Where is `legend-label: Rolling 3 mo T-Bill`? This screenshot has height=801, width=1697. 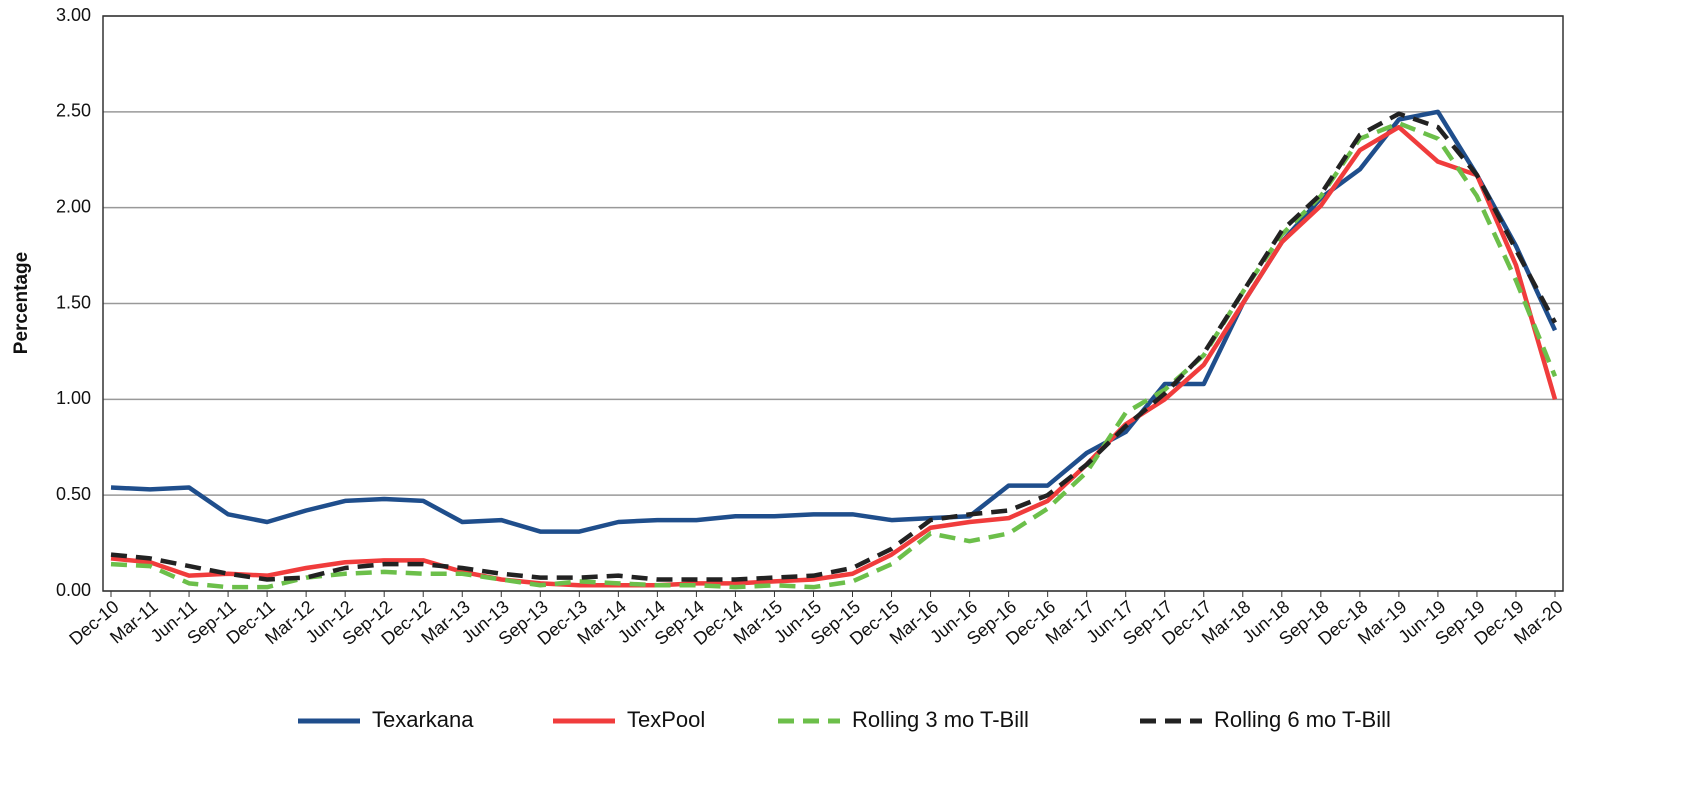 legend-label: Rolling 3 mo T-Bill is located at coordinates (940, 719).